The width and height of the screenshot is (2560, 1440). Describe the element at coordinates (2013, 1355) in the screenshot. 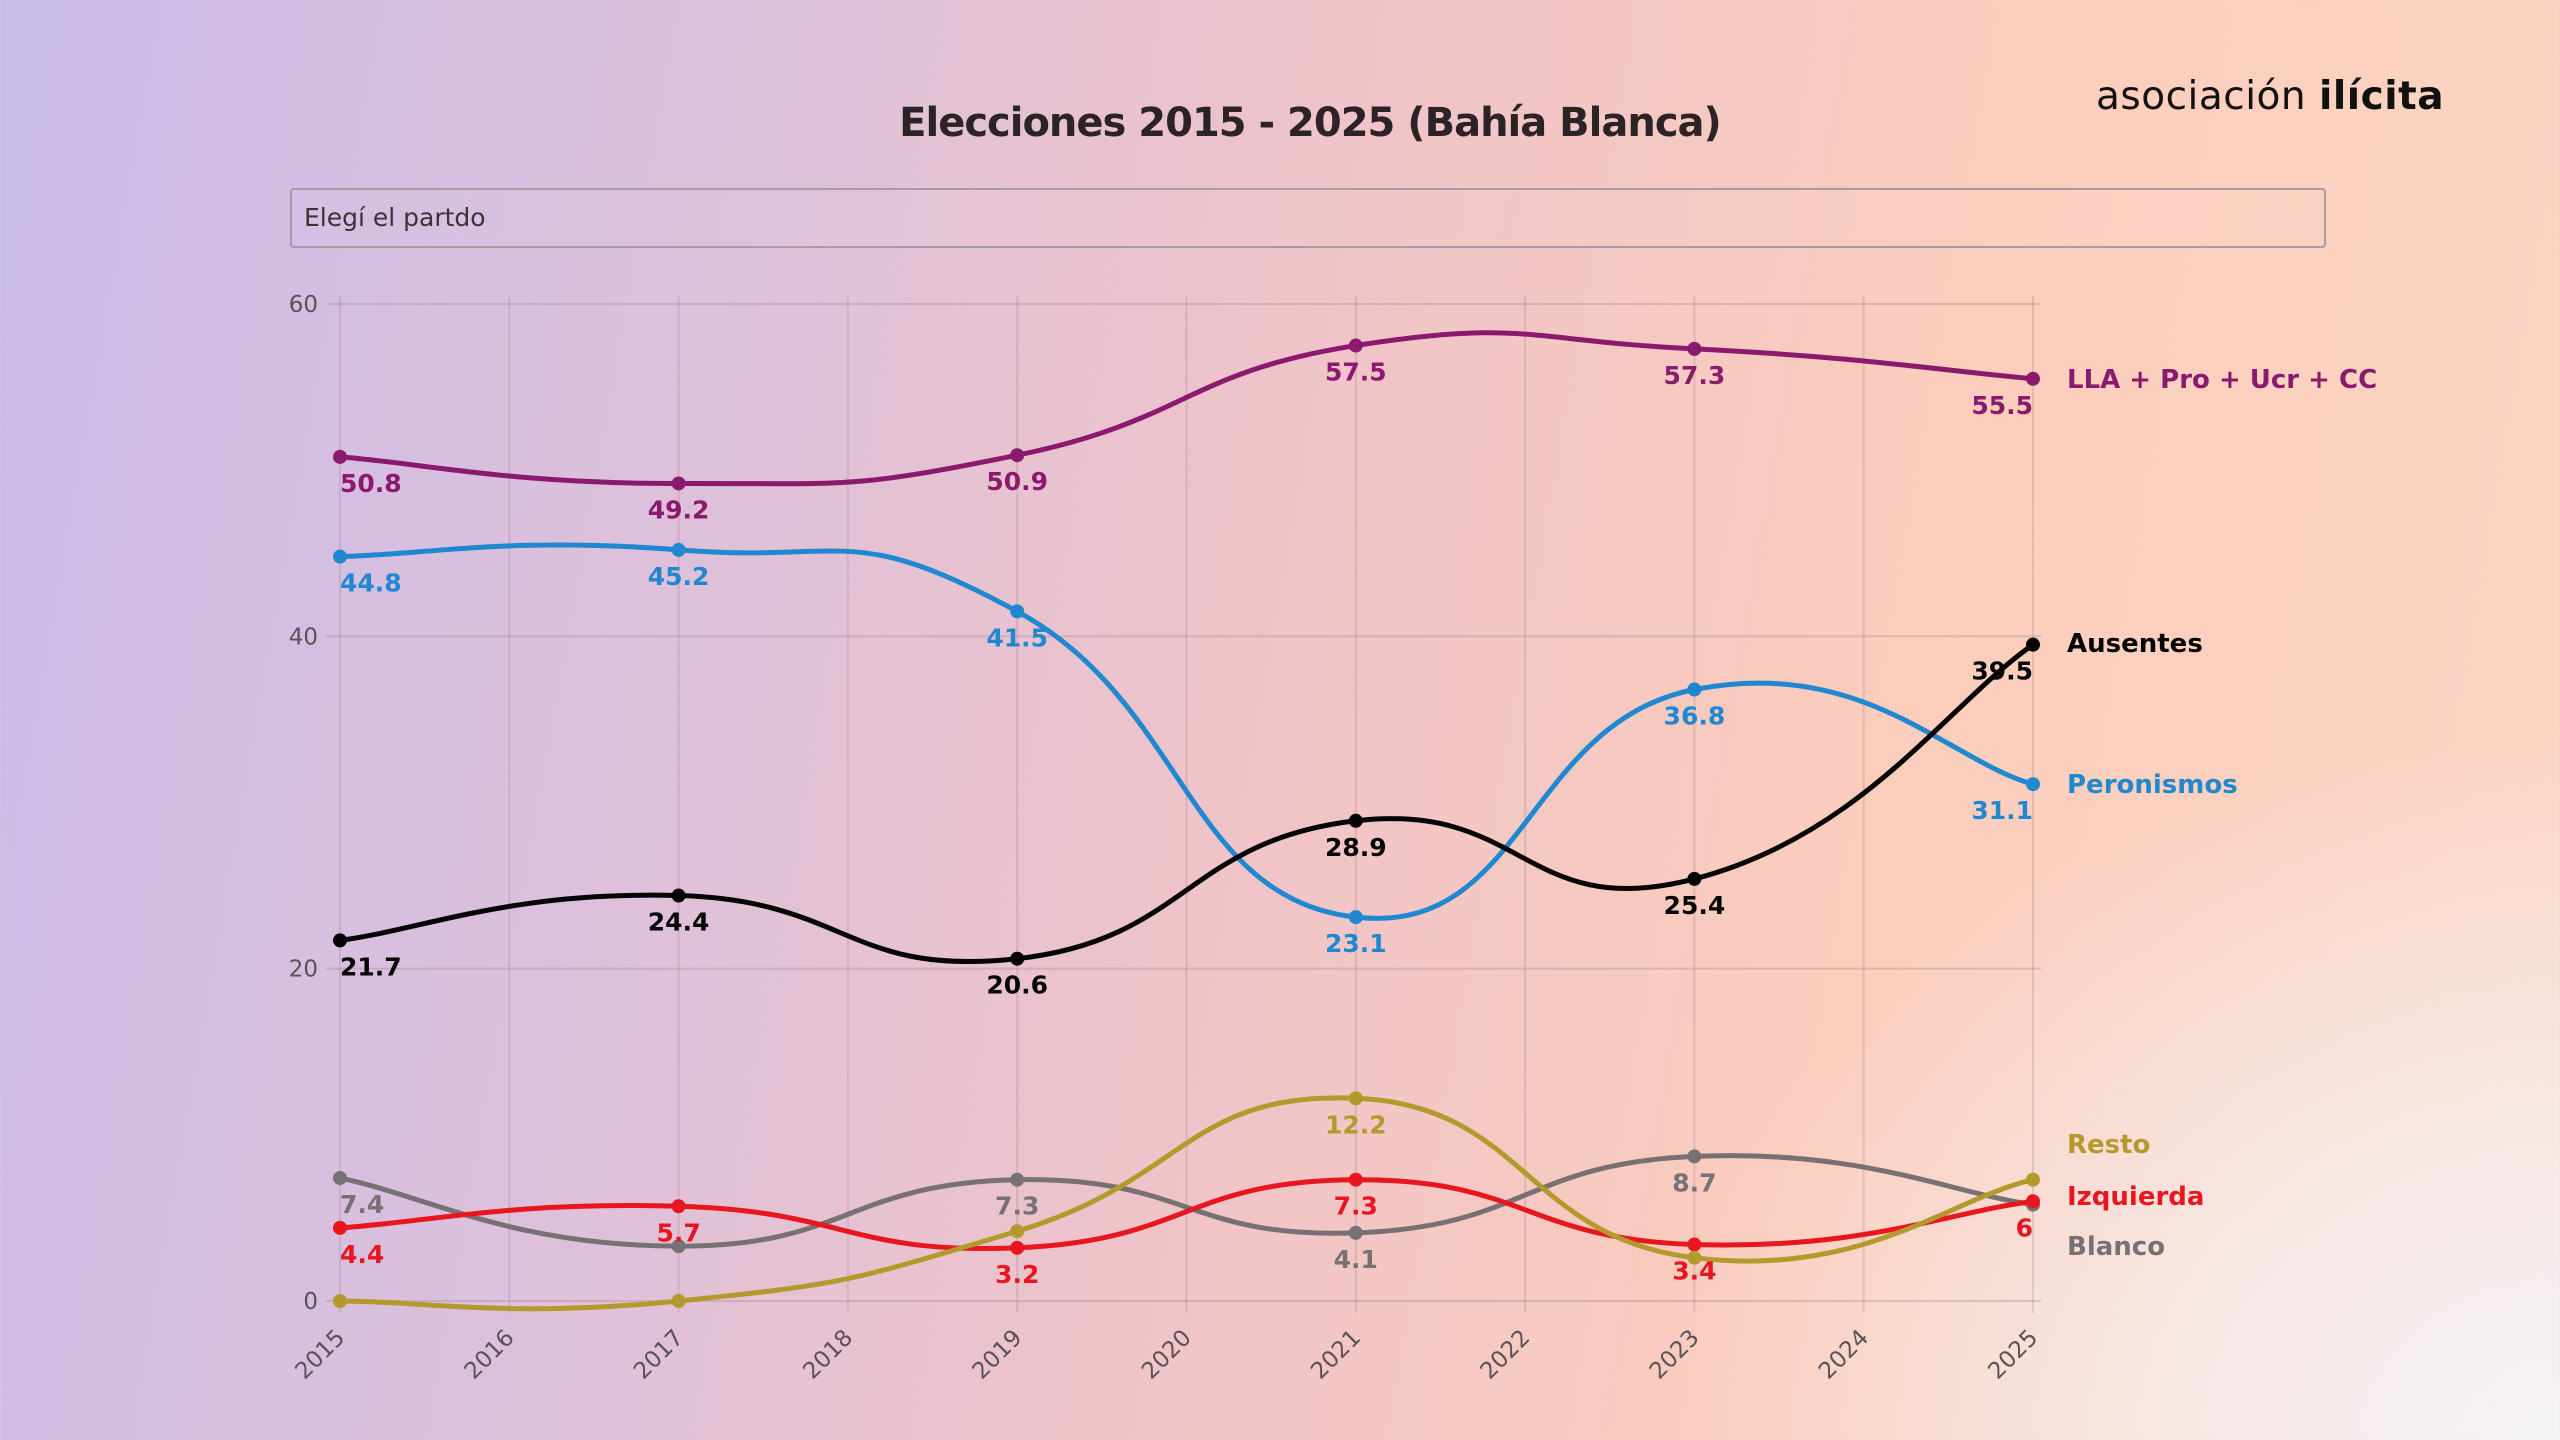

I see `x-tick-label: 2025` at that location.